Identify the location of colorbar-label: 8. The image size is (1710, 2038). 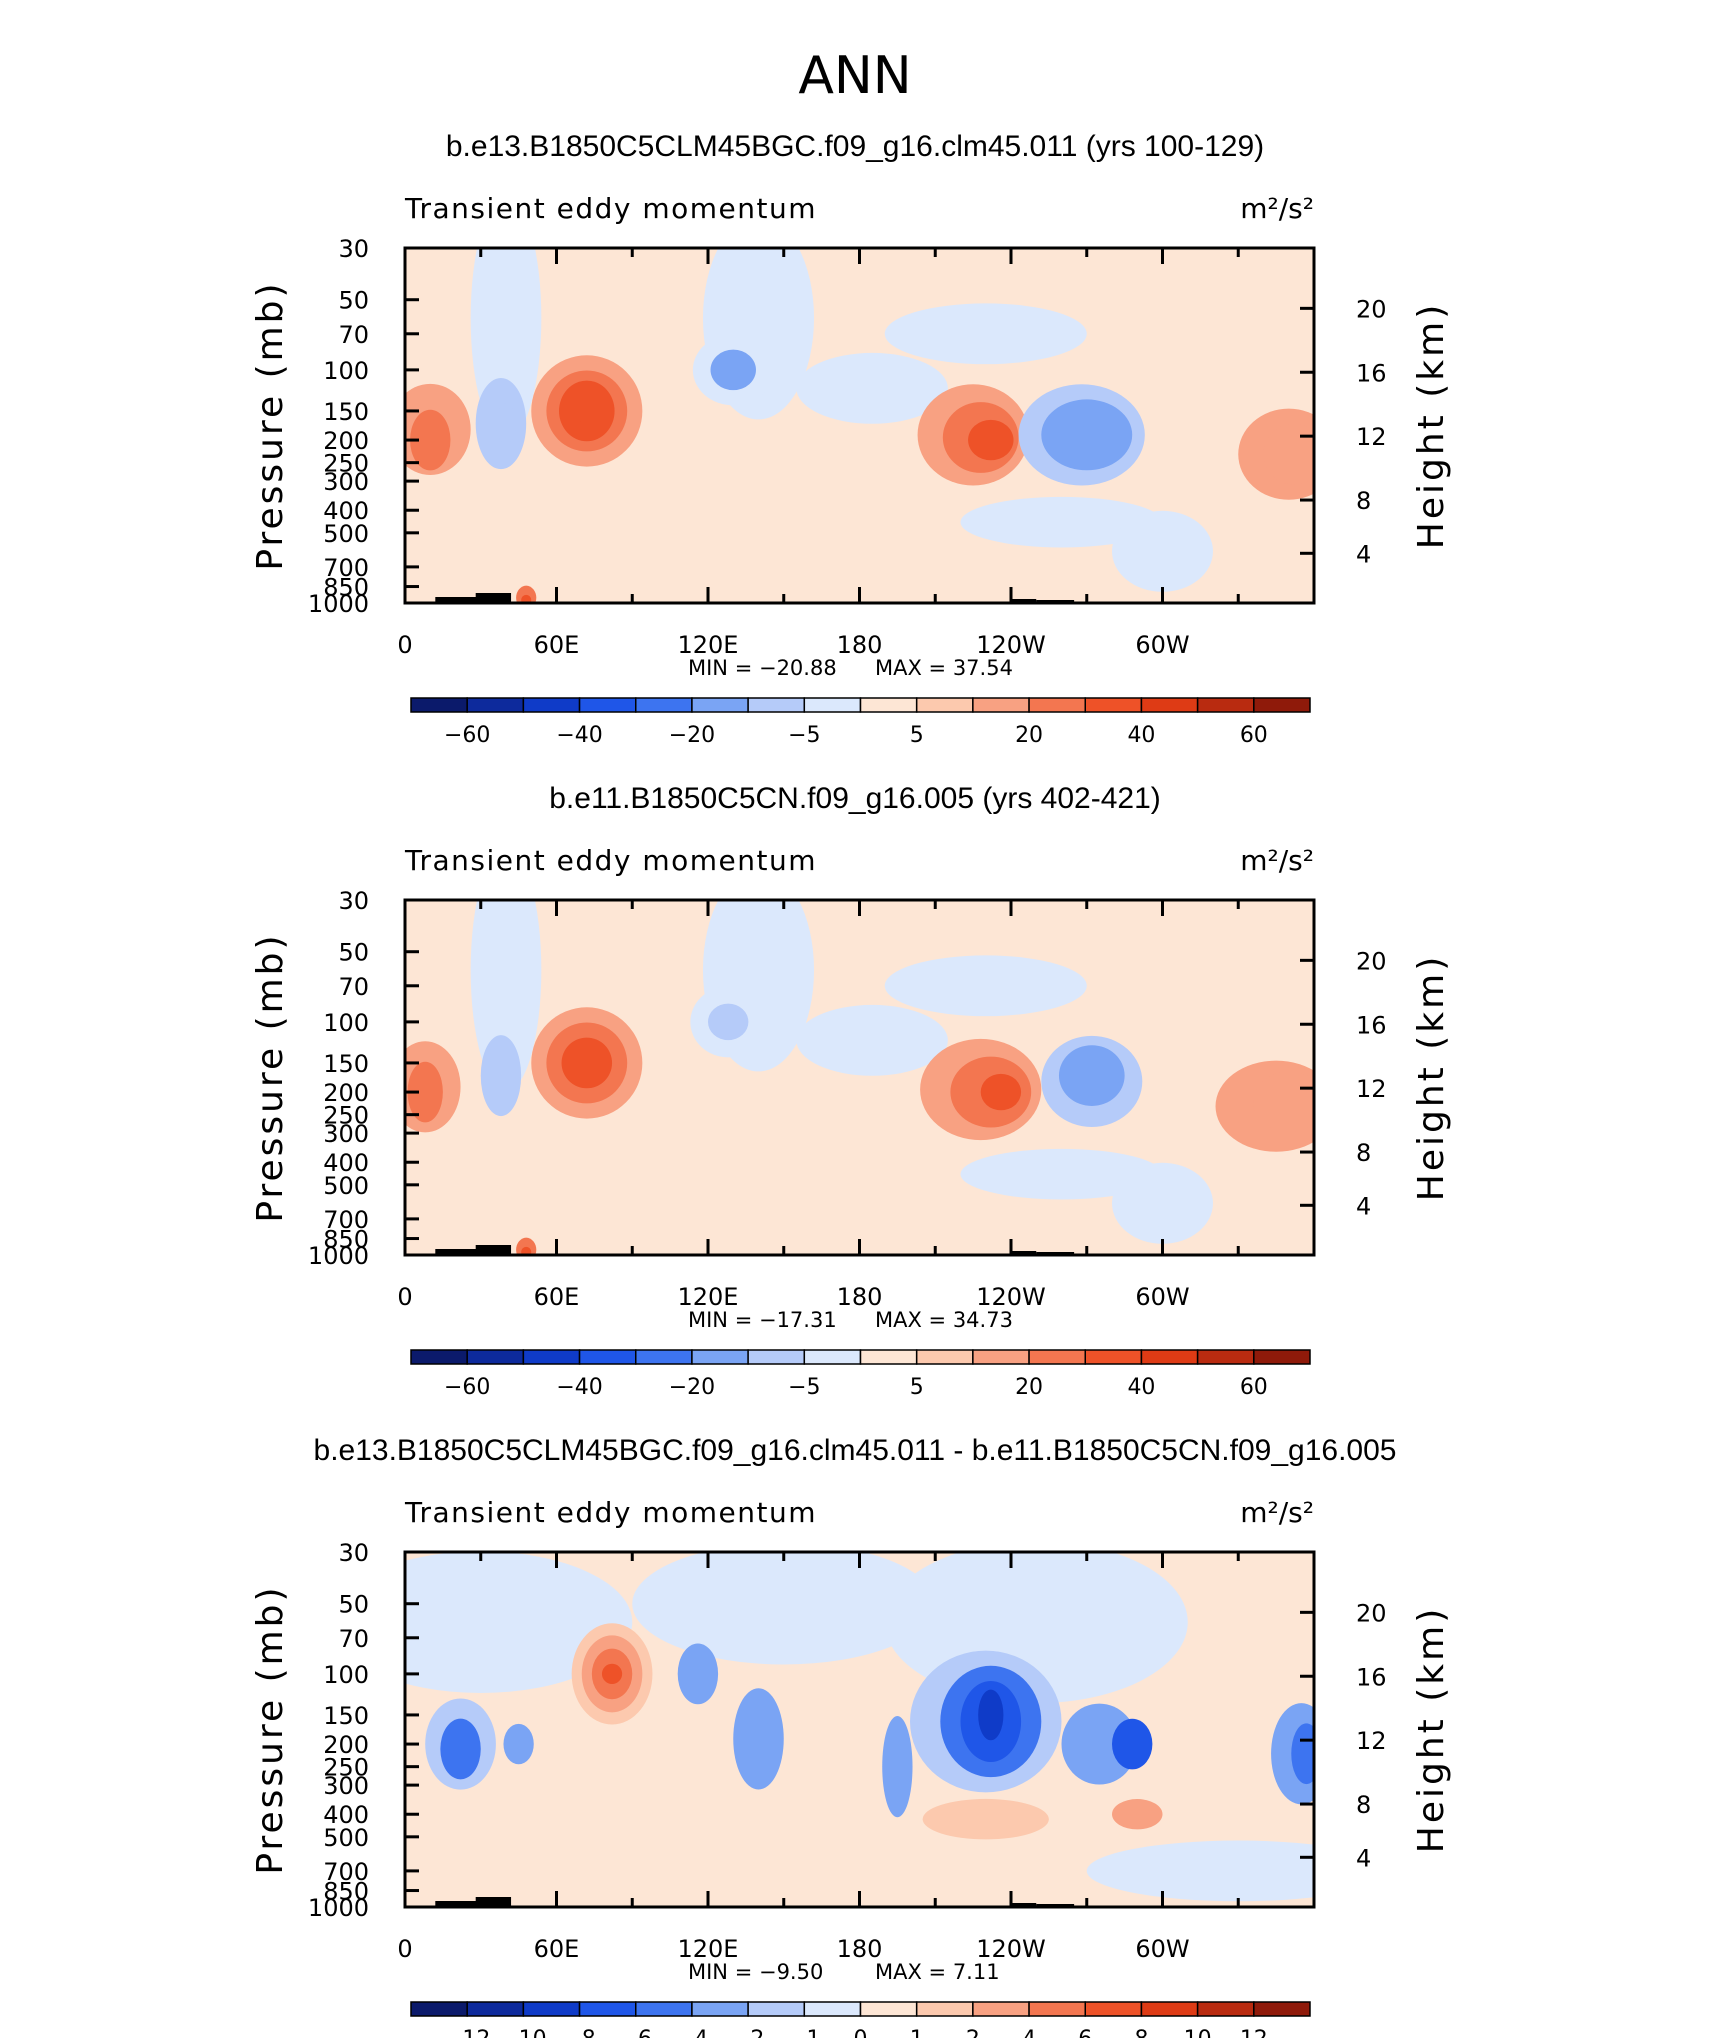
(1141, 2032).